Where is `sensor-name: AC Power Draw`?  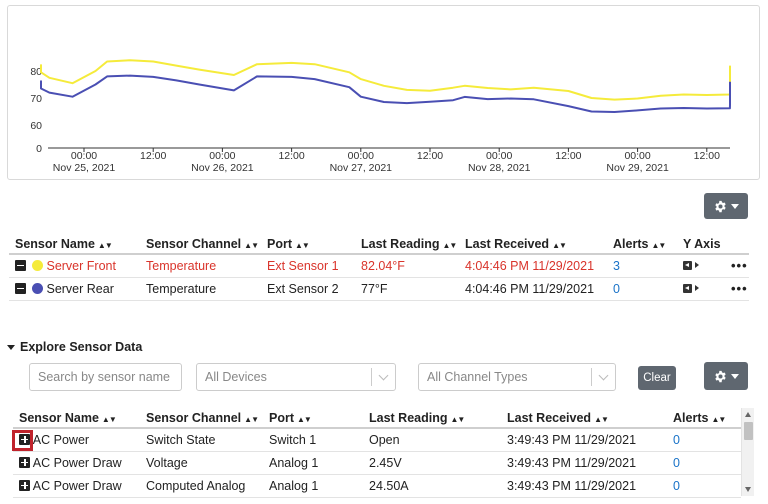
sensor-name: AC Power Draw is located at coordinates (77, 485).